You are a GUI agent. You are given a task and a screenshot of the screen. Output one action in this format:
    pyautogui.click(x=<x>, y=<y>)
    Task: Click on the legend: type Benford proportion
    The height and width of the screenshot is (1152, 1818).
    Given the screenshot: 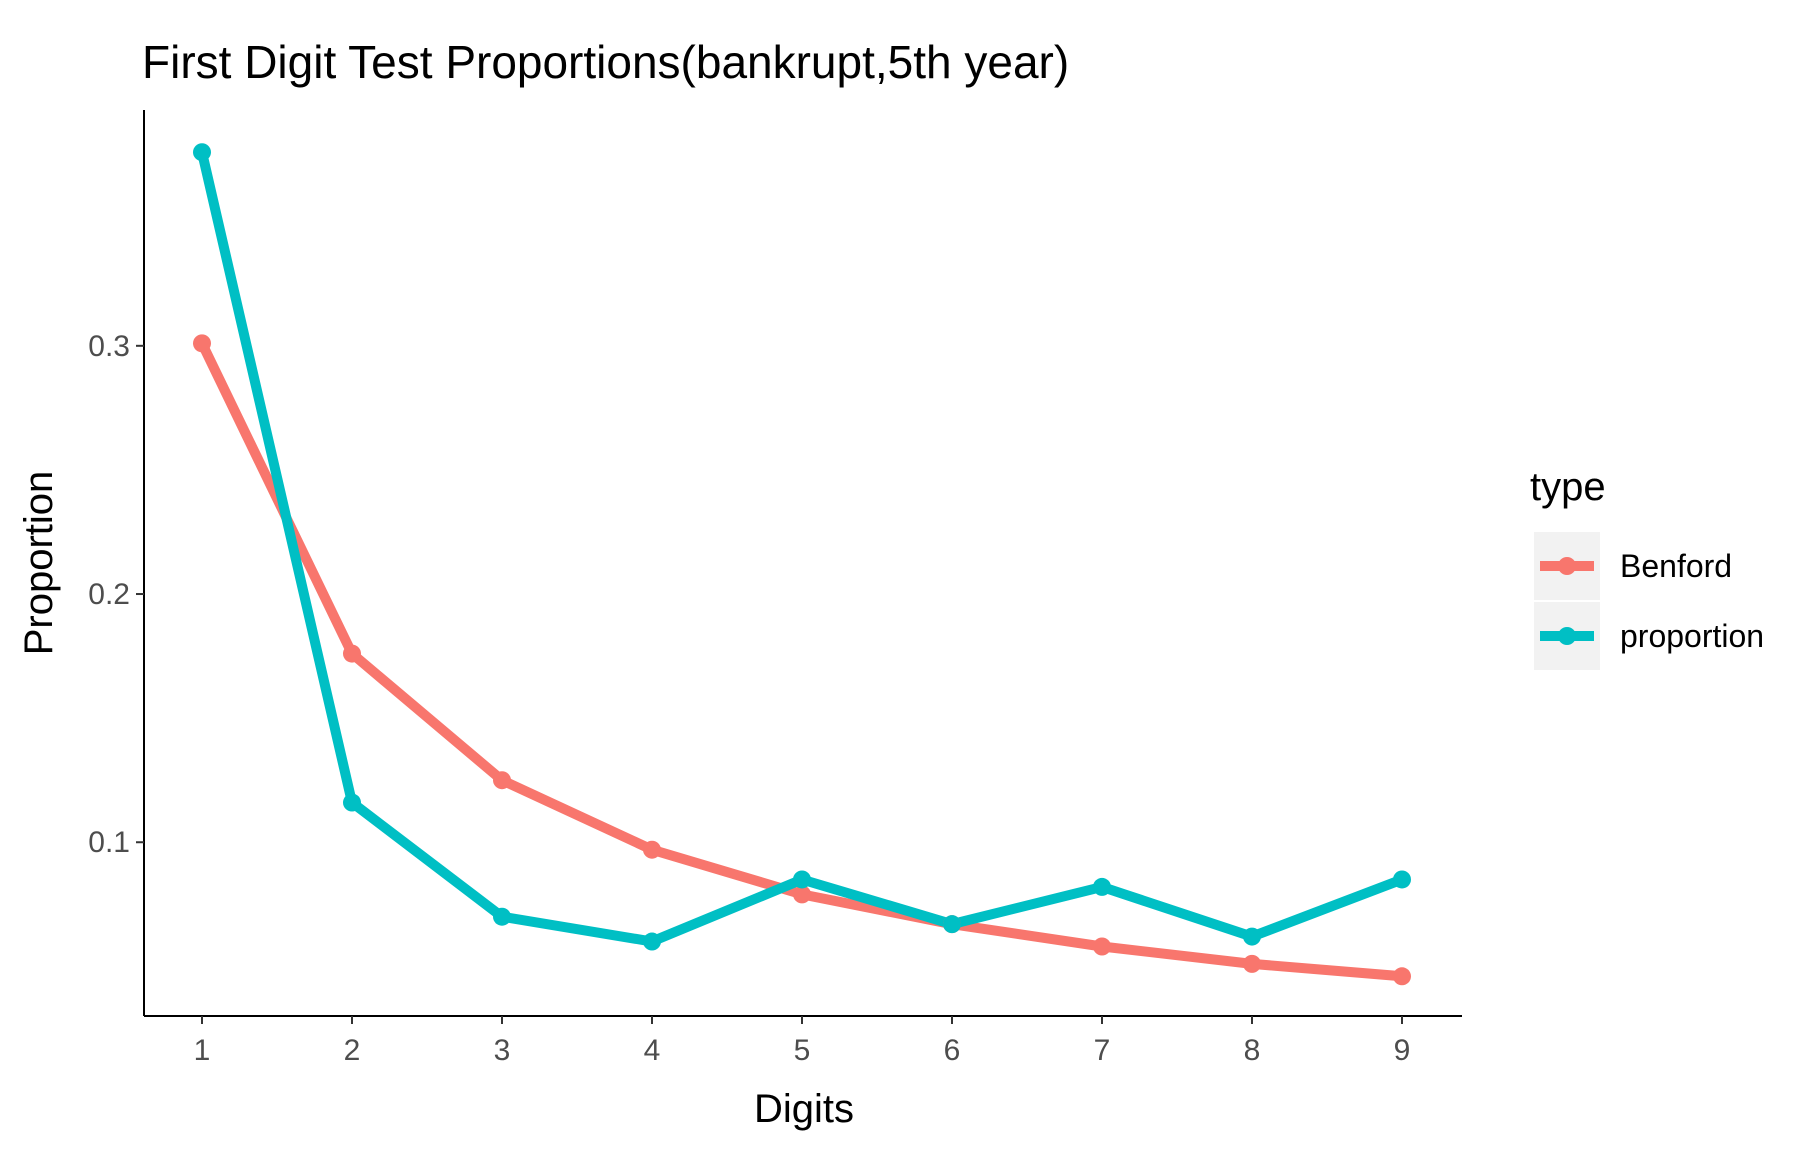 What is the action you would take?
    pyautogui.click(x=1647, y=567)
    